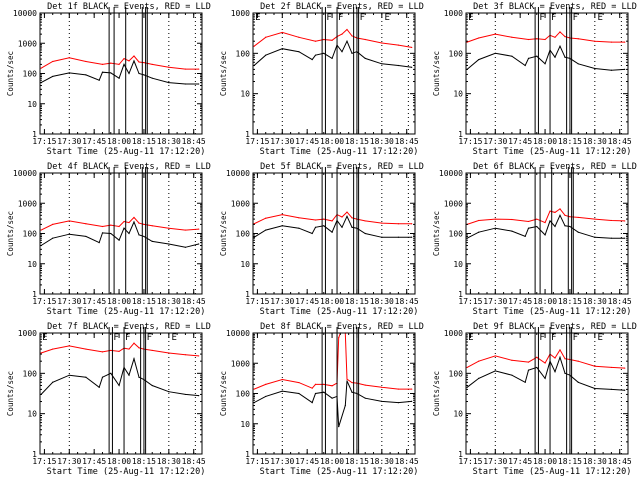 This screenshot has height=480, width=640. I want to click on x-tick-label: 18:00, so click(119, 301).